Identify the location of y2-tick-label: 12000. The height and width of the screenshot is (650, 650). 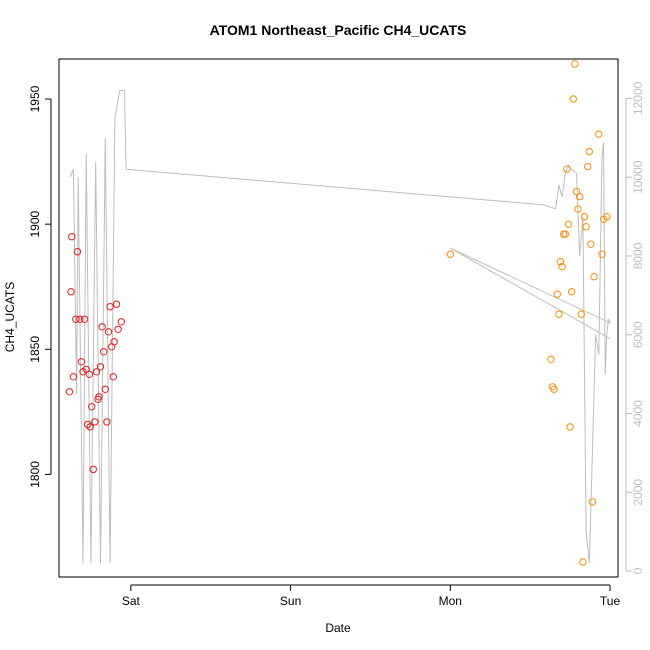
(638, 98).